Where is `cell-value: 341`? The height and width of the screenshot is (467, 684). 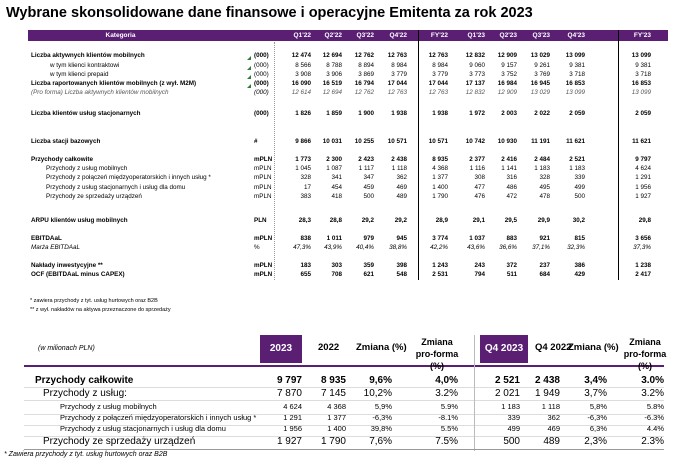 cell-value: 341 is located at coordinates (336, 177).